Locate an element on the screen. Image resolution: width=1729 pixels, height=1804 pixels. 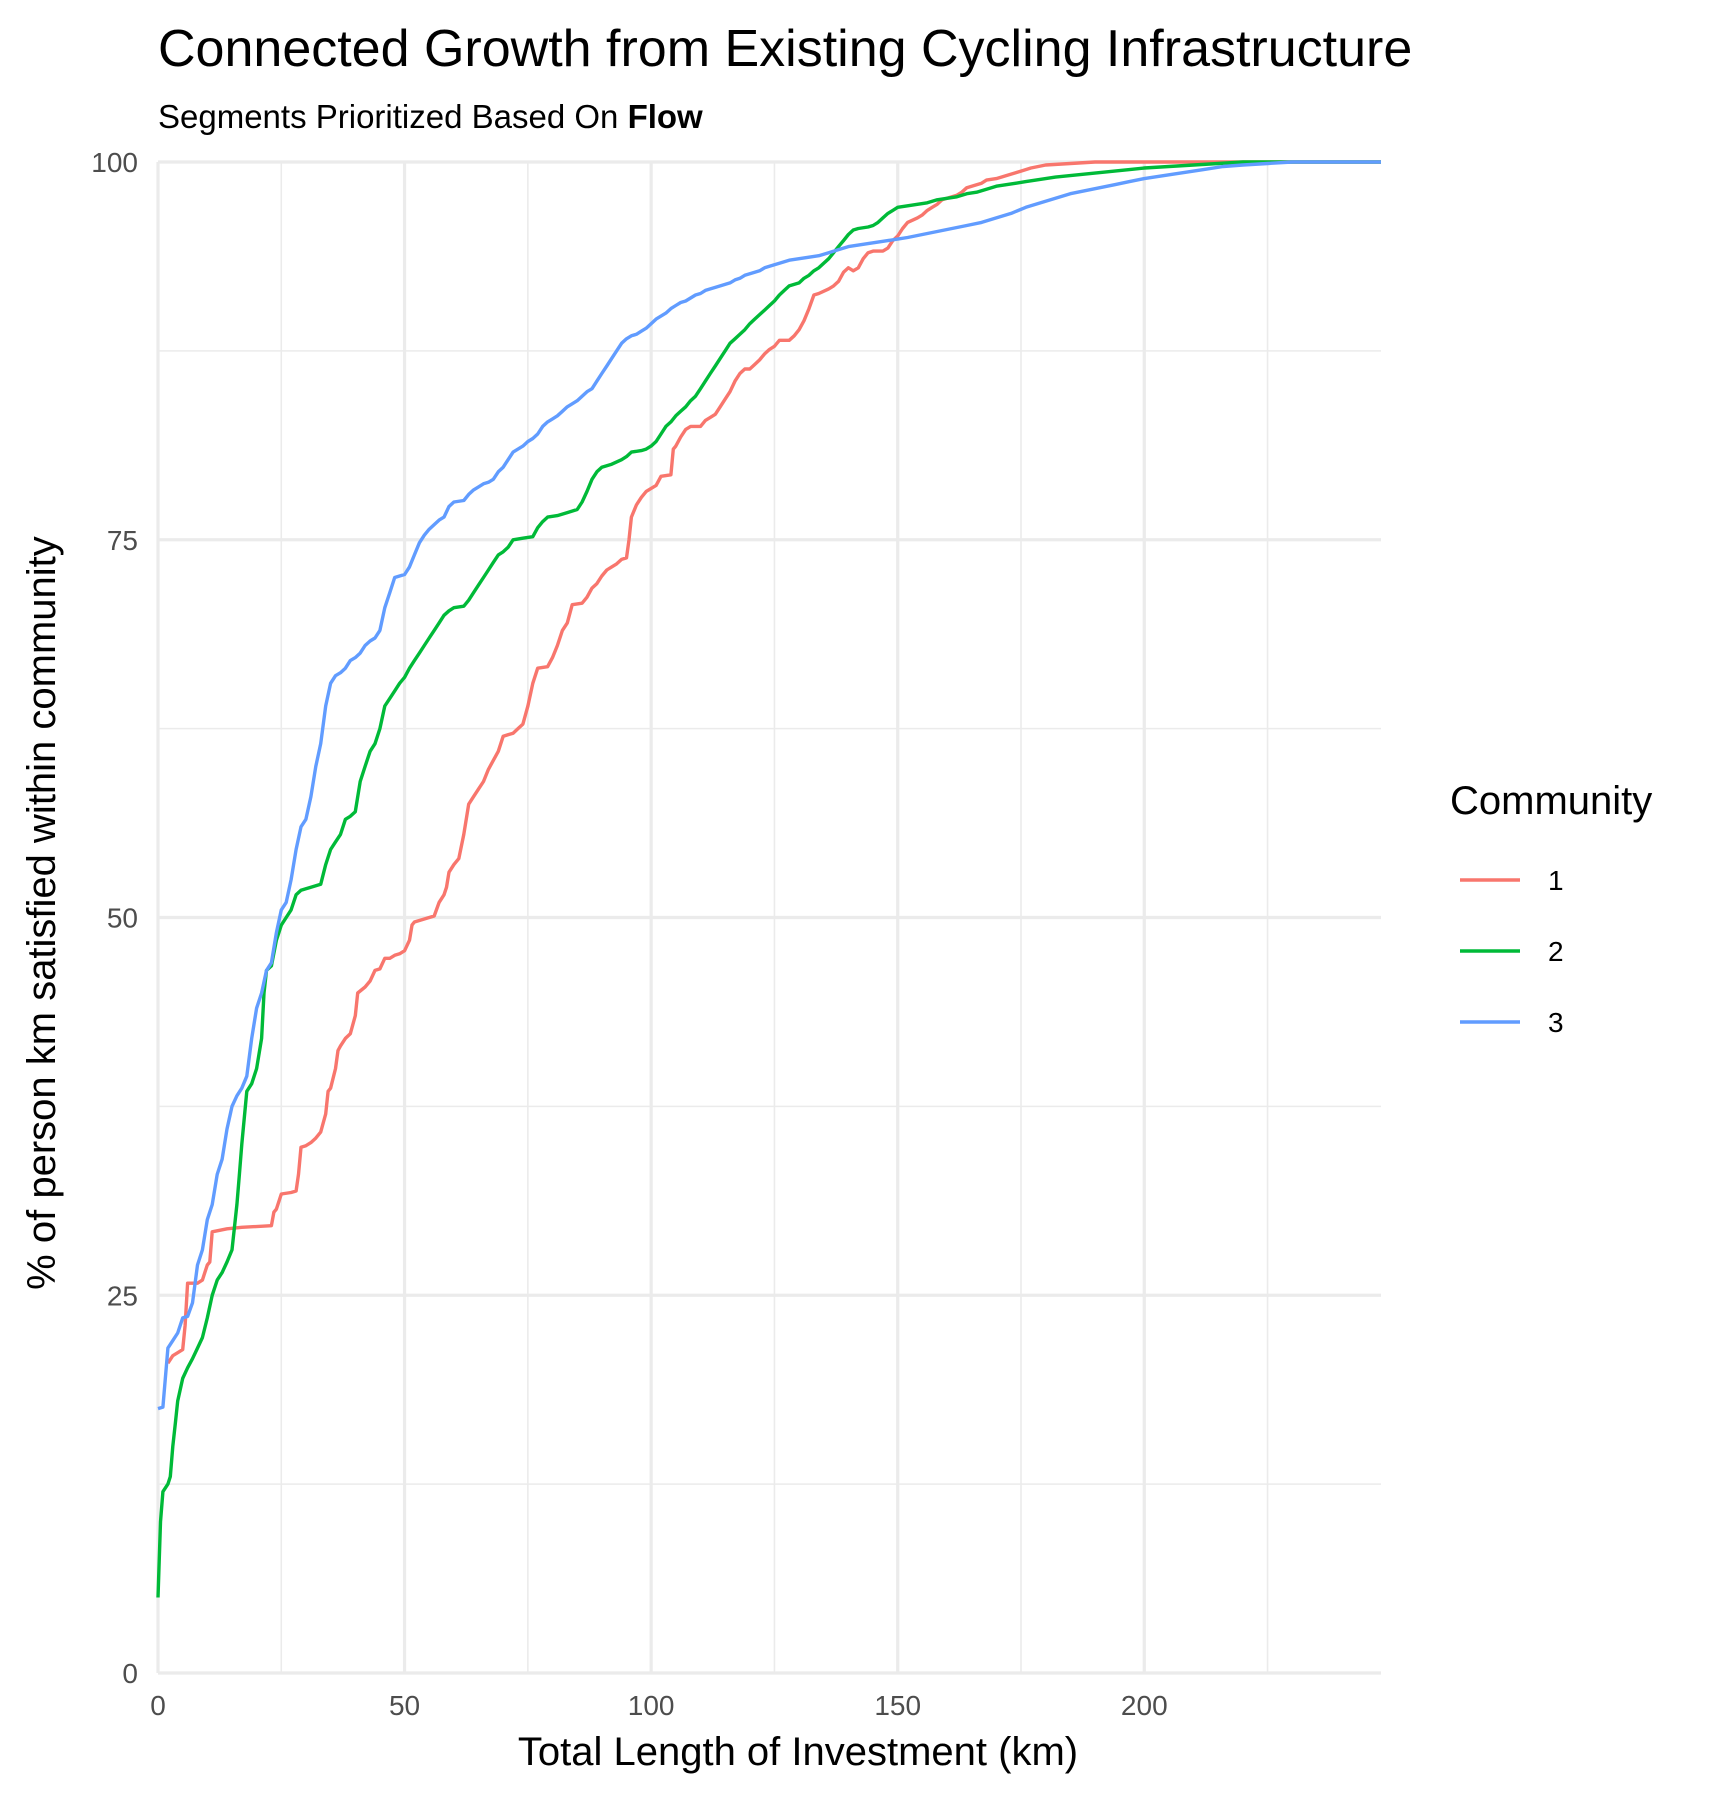
y-tick-label: 0 is located at coordinates (130, 1673).